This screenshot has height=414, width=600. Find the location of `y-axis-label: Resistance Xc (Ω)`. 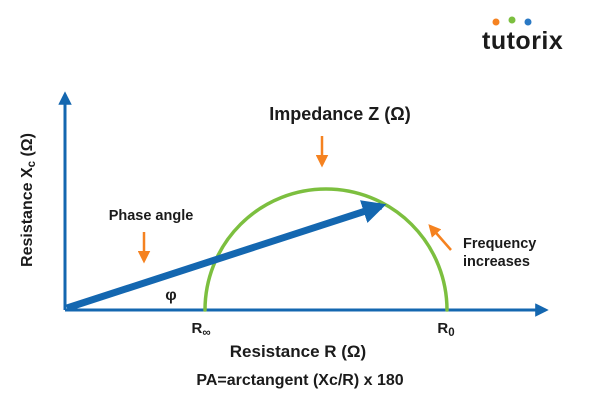

y-axis-label: Resistance Xc (Ω) is located at coordinates (28, 200).